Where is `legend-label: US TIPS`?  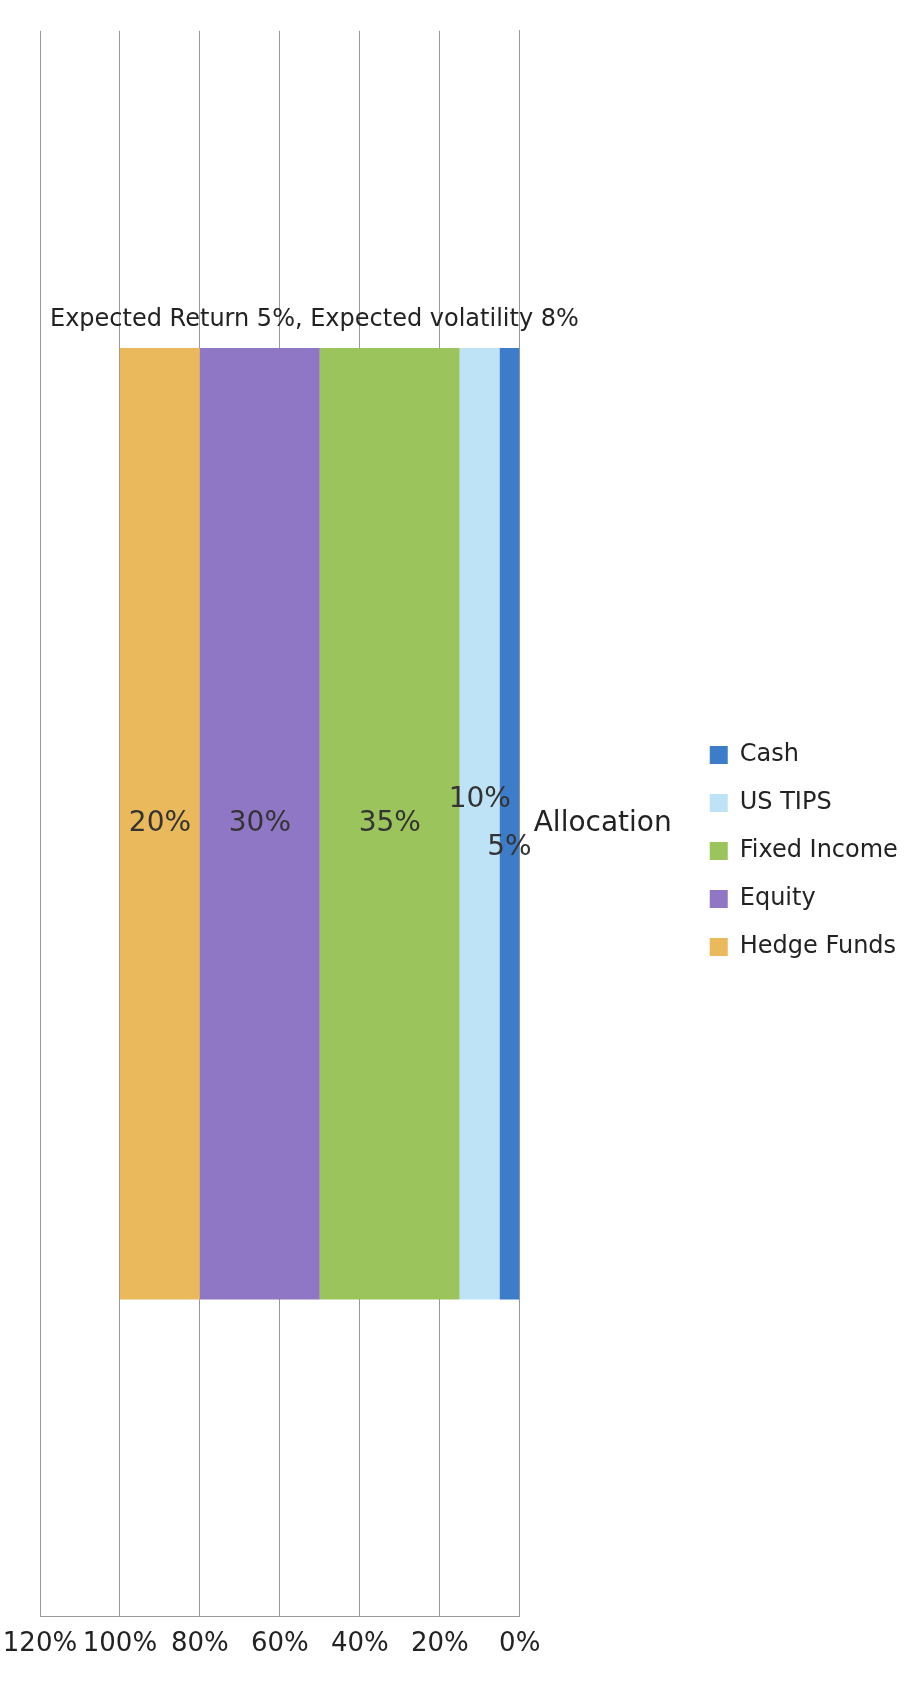
legend-label: US TIPS is located at coordinates (785, 801).